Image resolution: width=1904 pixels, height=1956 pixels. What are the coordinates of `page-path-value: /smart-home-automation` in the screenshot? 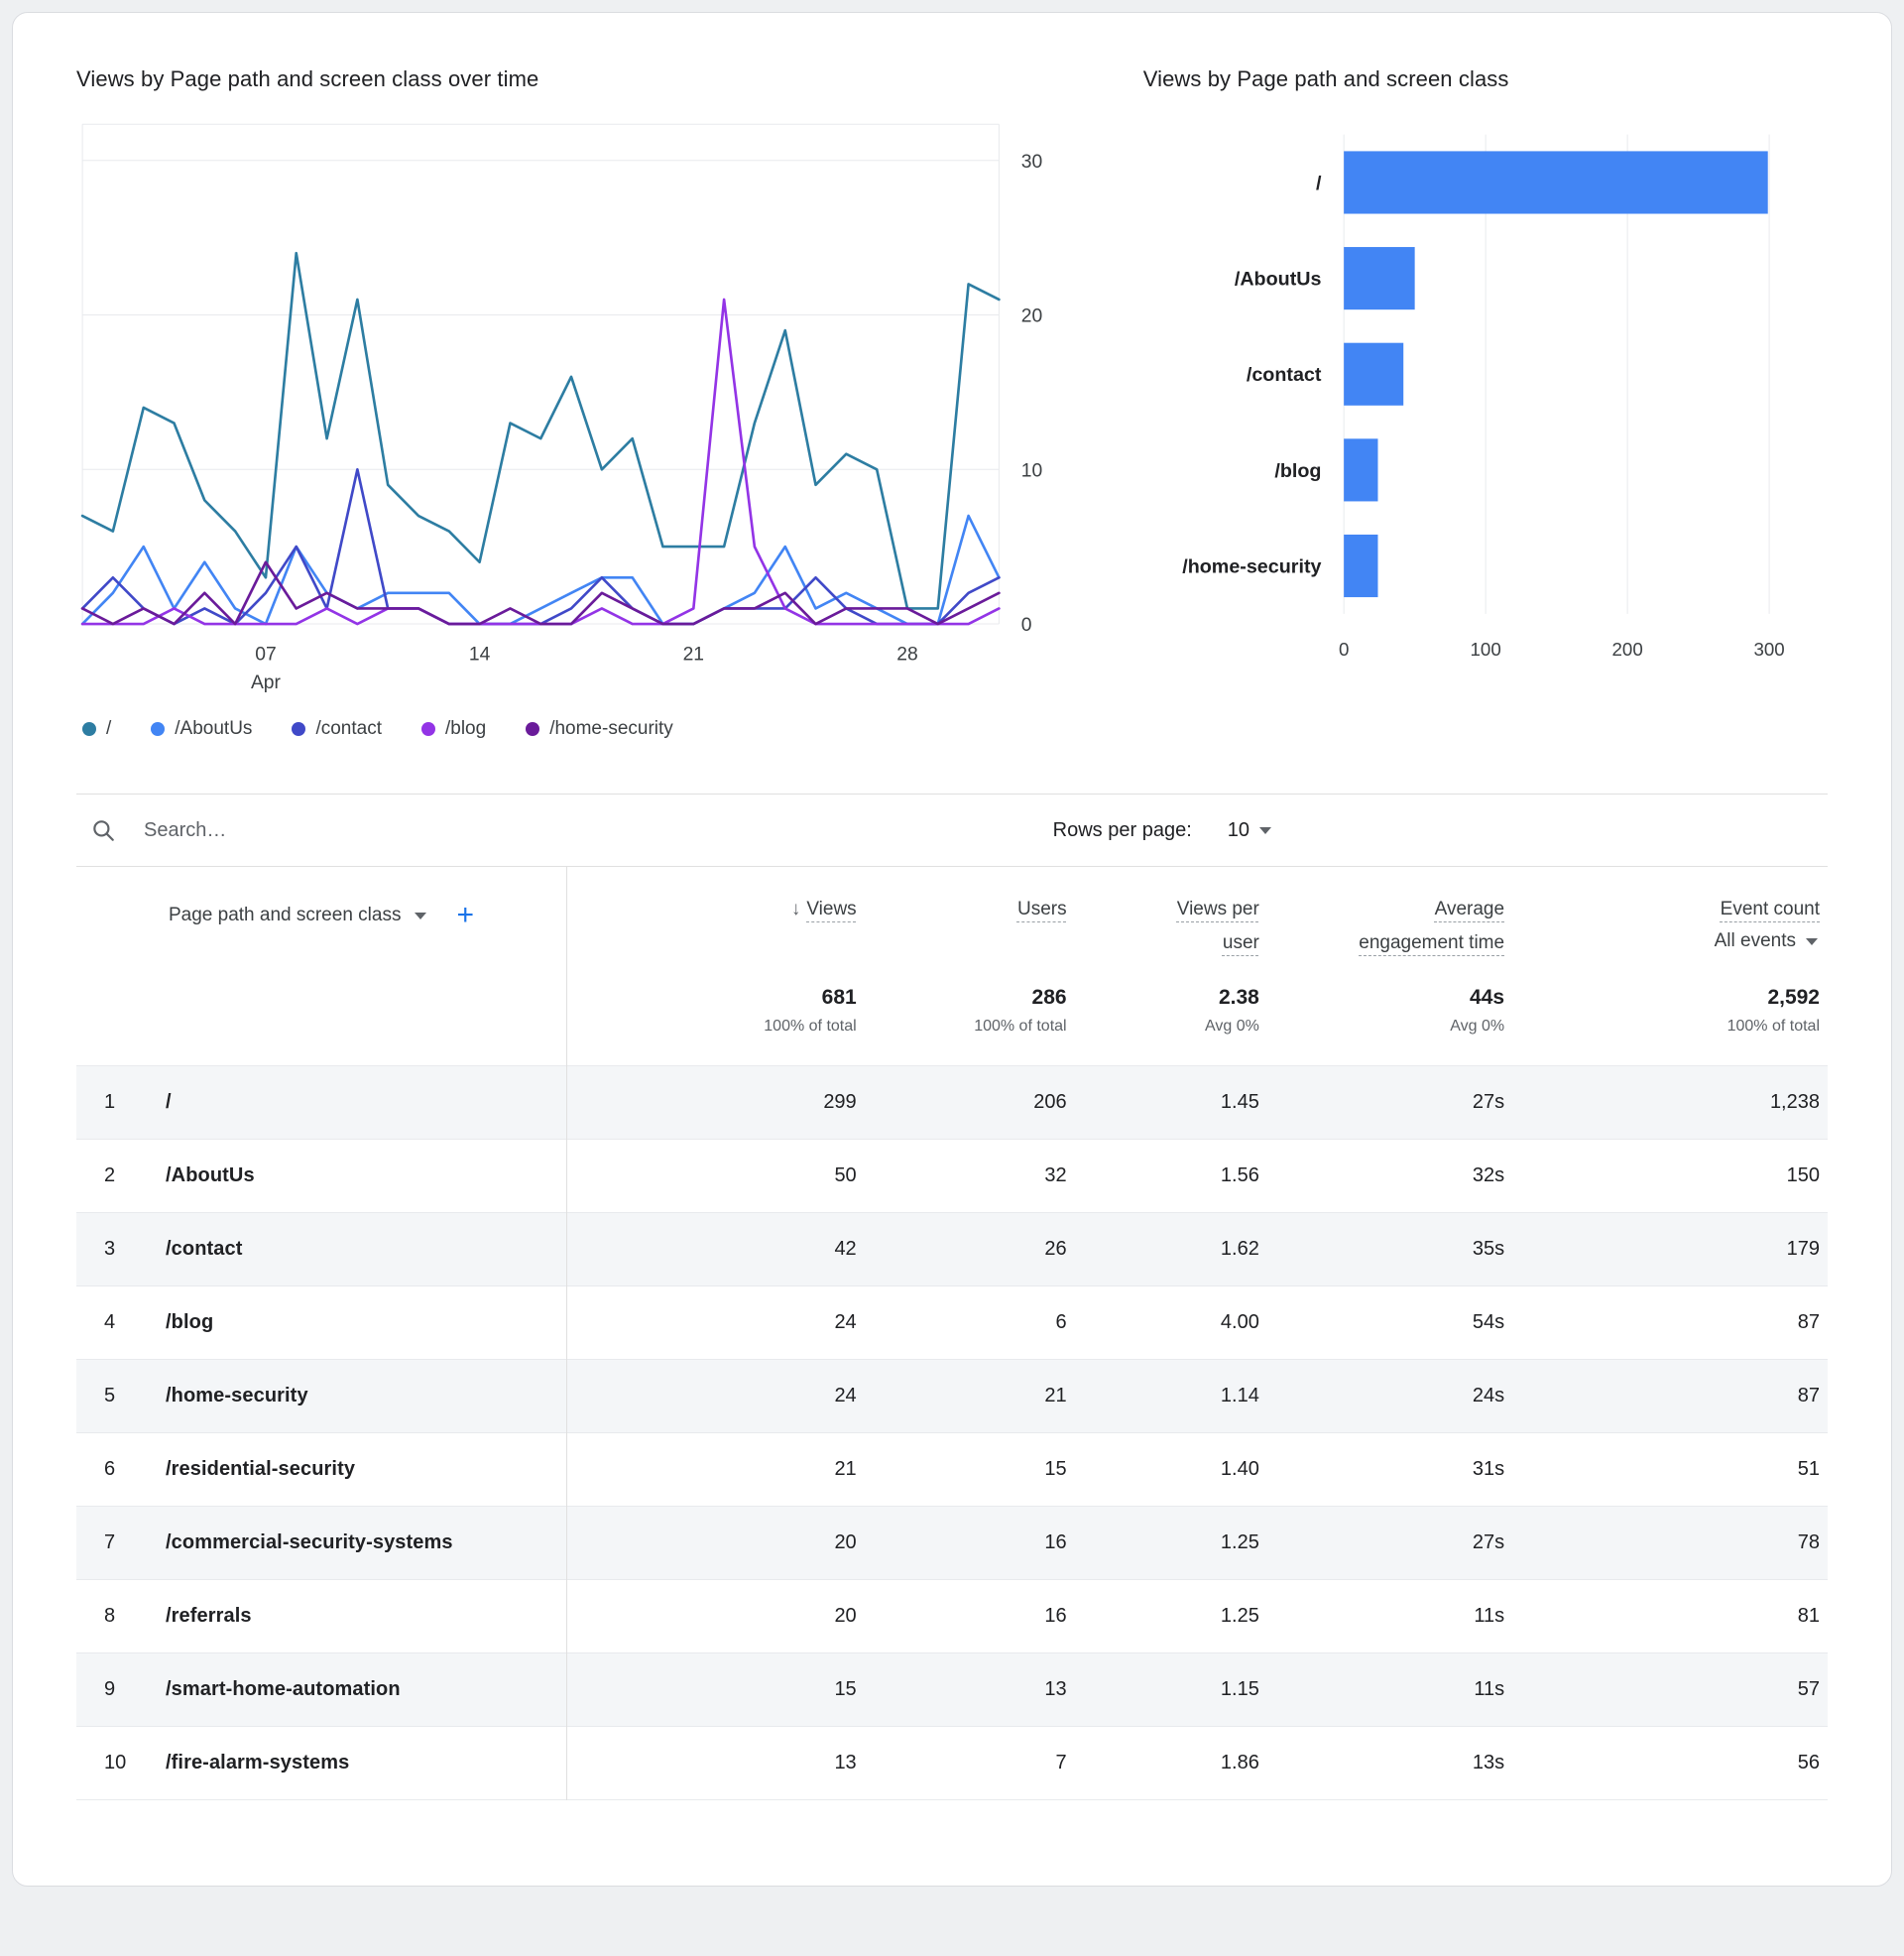 It's located at (283, 1689).